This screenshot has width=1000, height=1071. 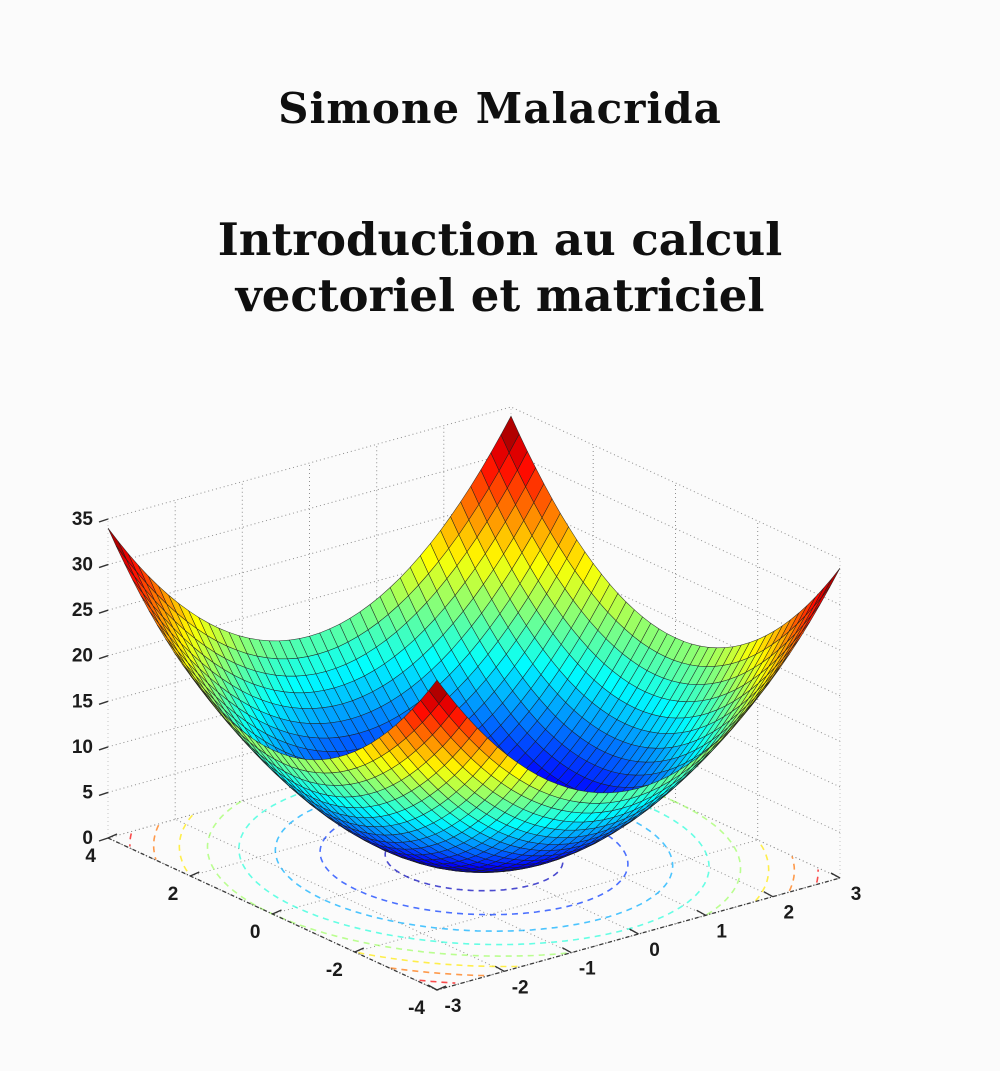 What do you see at coordinates (500, 295) in the screenshot?
I see `title-line-2: vectoriel et matriciel` at bounding box center [500, 295].